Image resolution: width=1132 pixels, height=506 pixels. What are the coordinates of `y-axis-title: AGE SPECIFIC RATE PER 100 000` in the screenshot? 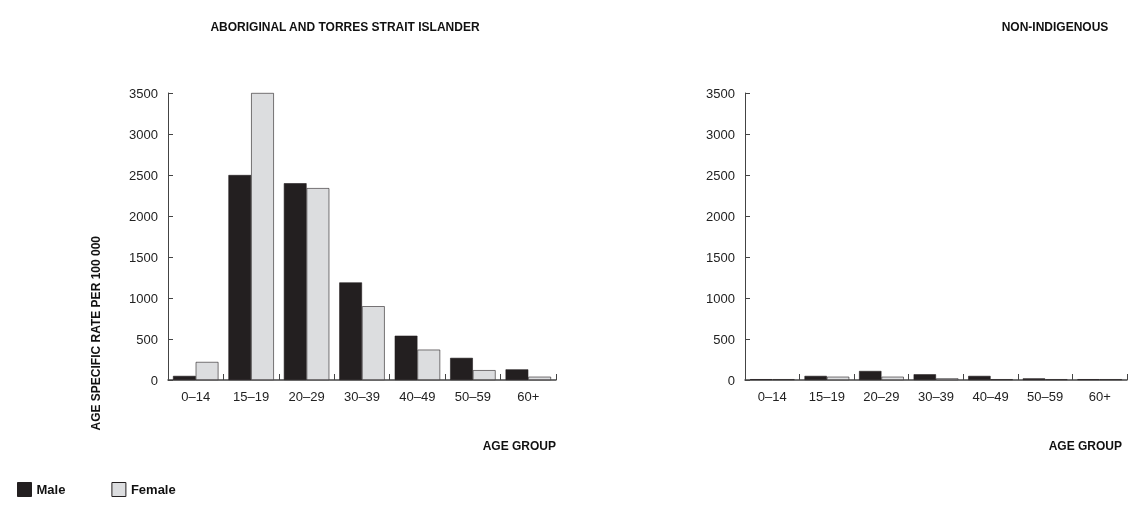 It's located at (96, 333).